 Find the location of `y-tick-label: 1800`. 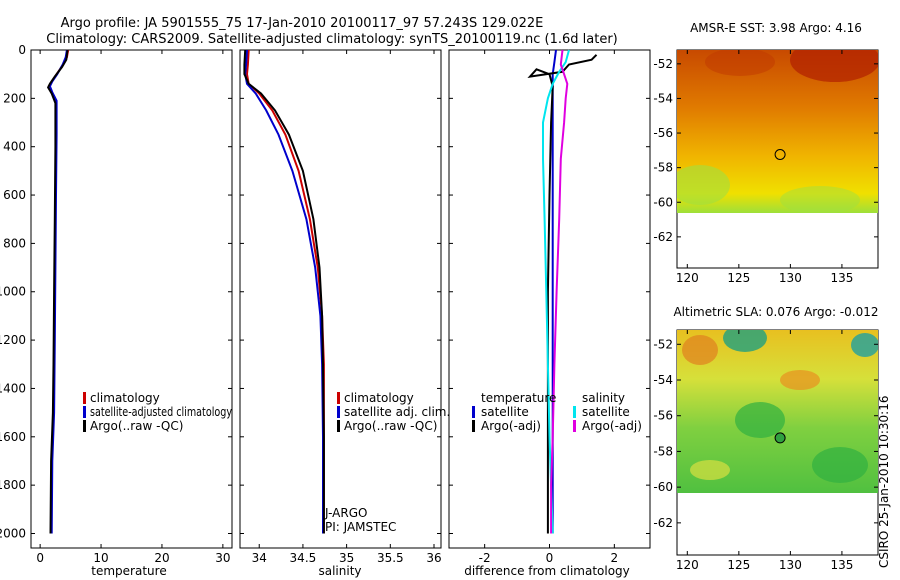

y-tick-label: 1800 is located at coordinates (13, 485).